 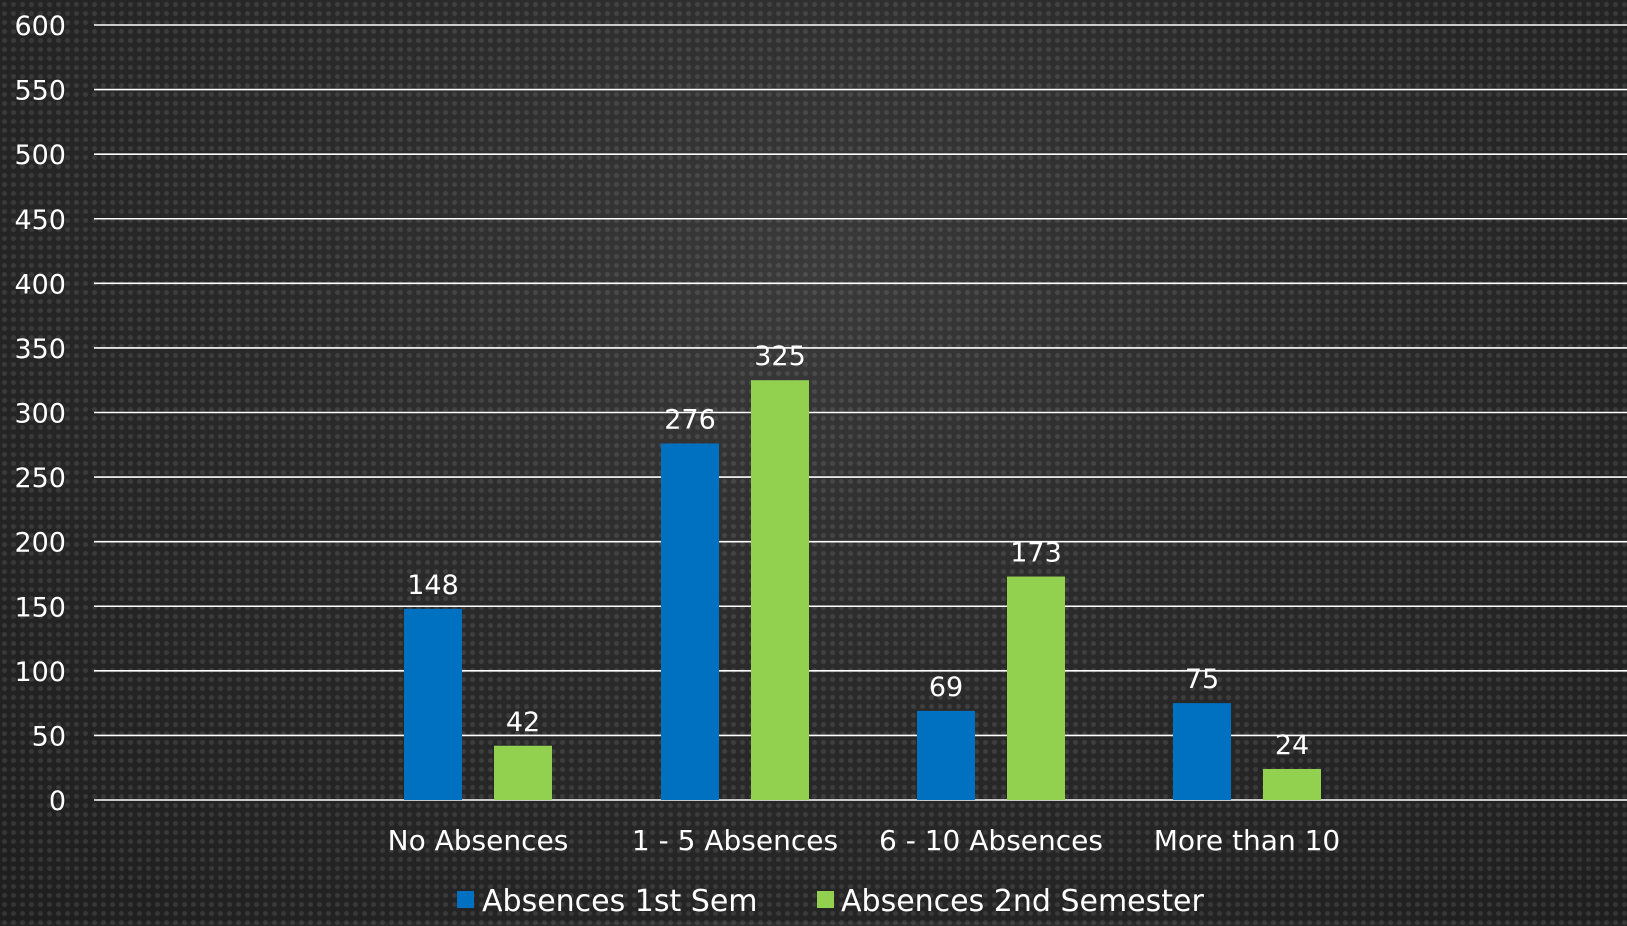 What do you see at coordinates (40, 220) in the screenshot?
I see `y-tick-label: 450` at bounding box center [40, 220].